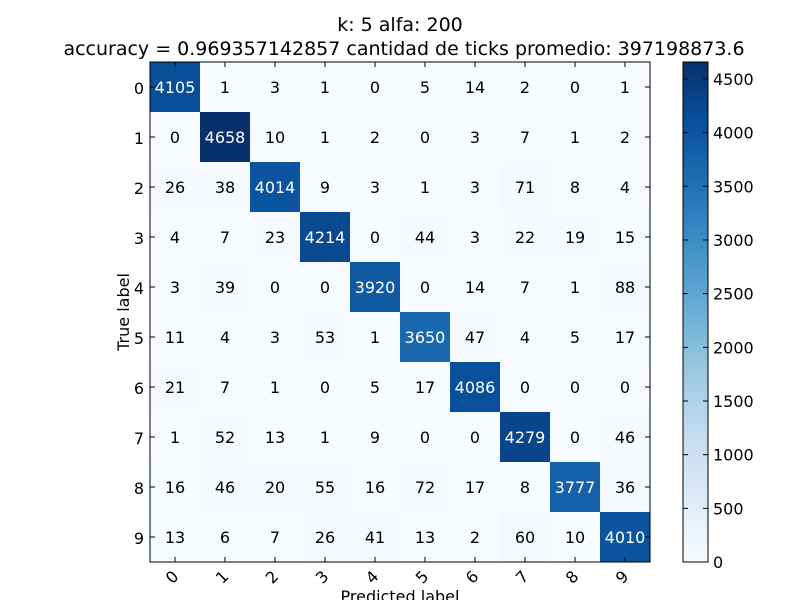  What do you see at coordinates (139, 488) in the screenshot?
I see `y-tick-label: 8` at bounding box center [139, 488].